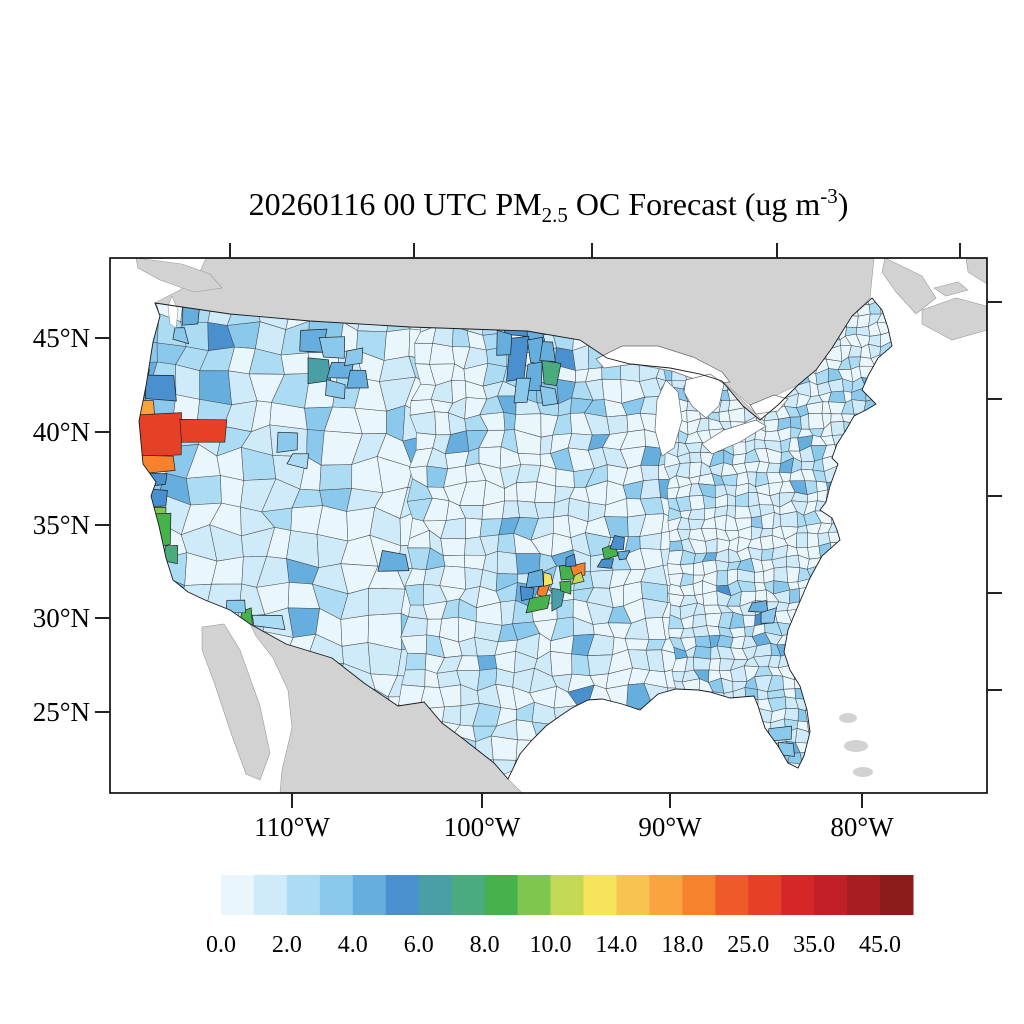 The image size is (1024, 1024). I want to click on new-brunswick, so click(909, 286).